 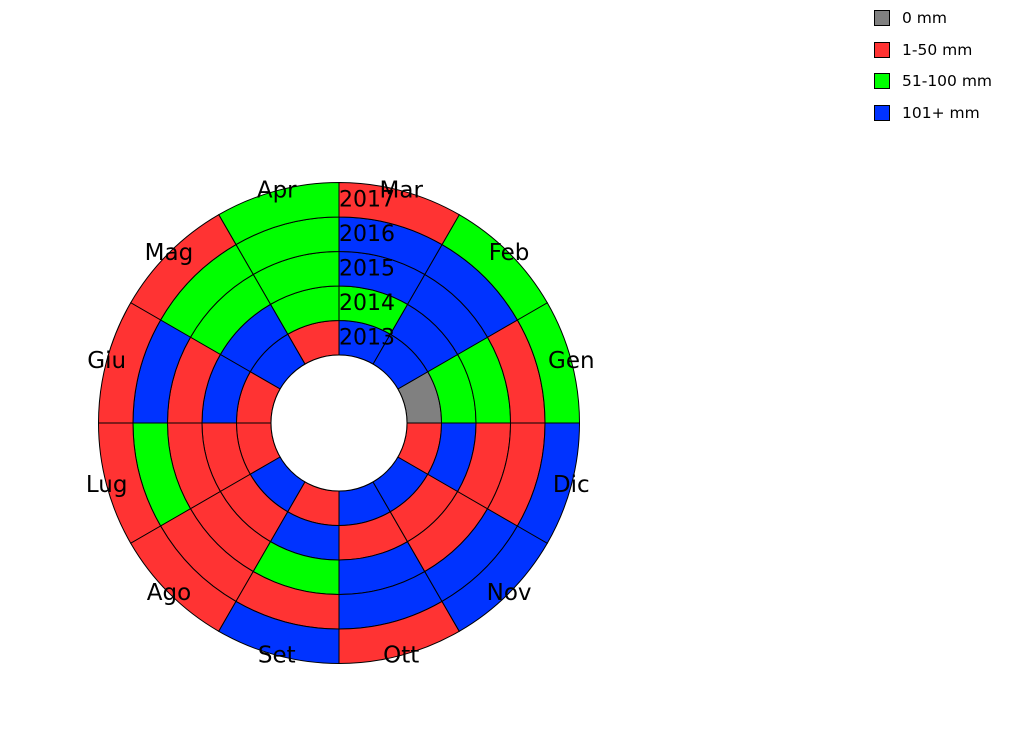 I want to click on legend-item-1-50mm: 1-50 mm, so click(x=933, y=49).